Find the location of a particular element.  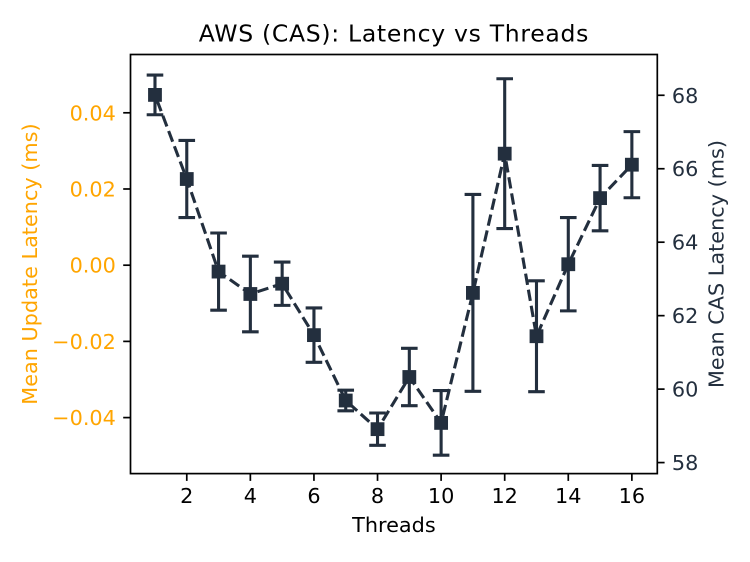

y-right-tick-label: 60 is located at coordinates (685, 390).